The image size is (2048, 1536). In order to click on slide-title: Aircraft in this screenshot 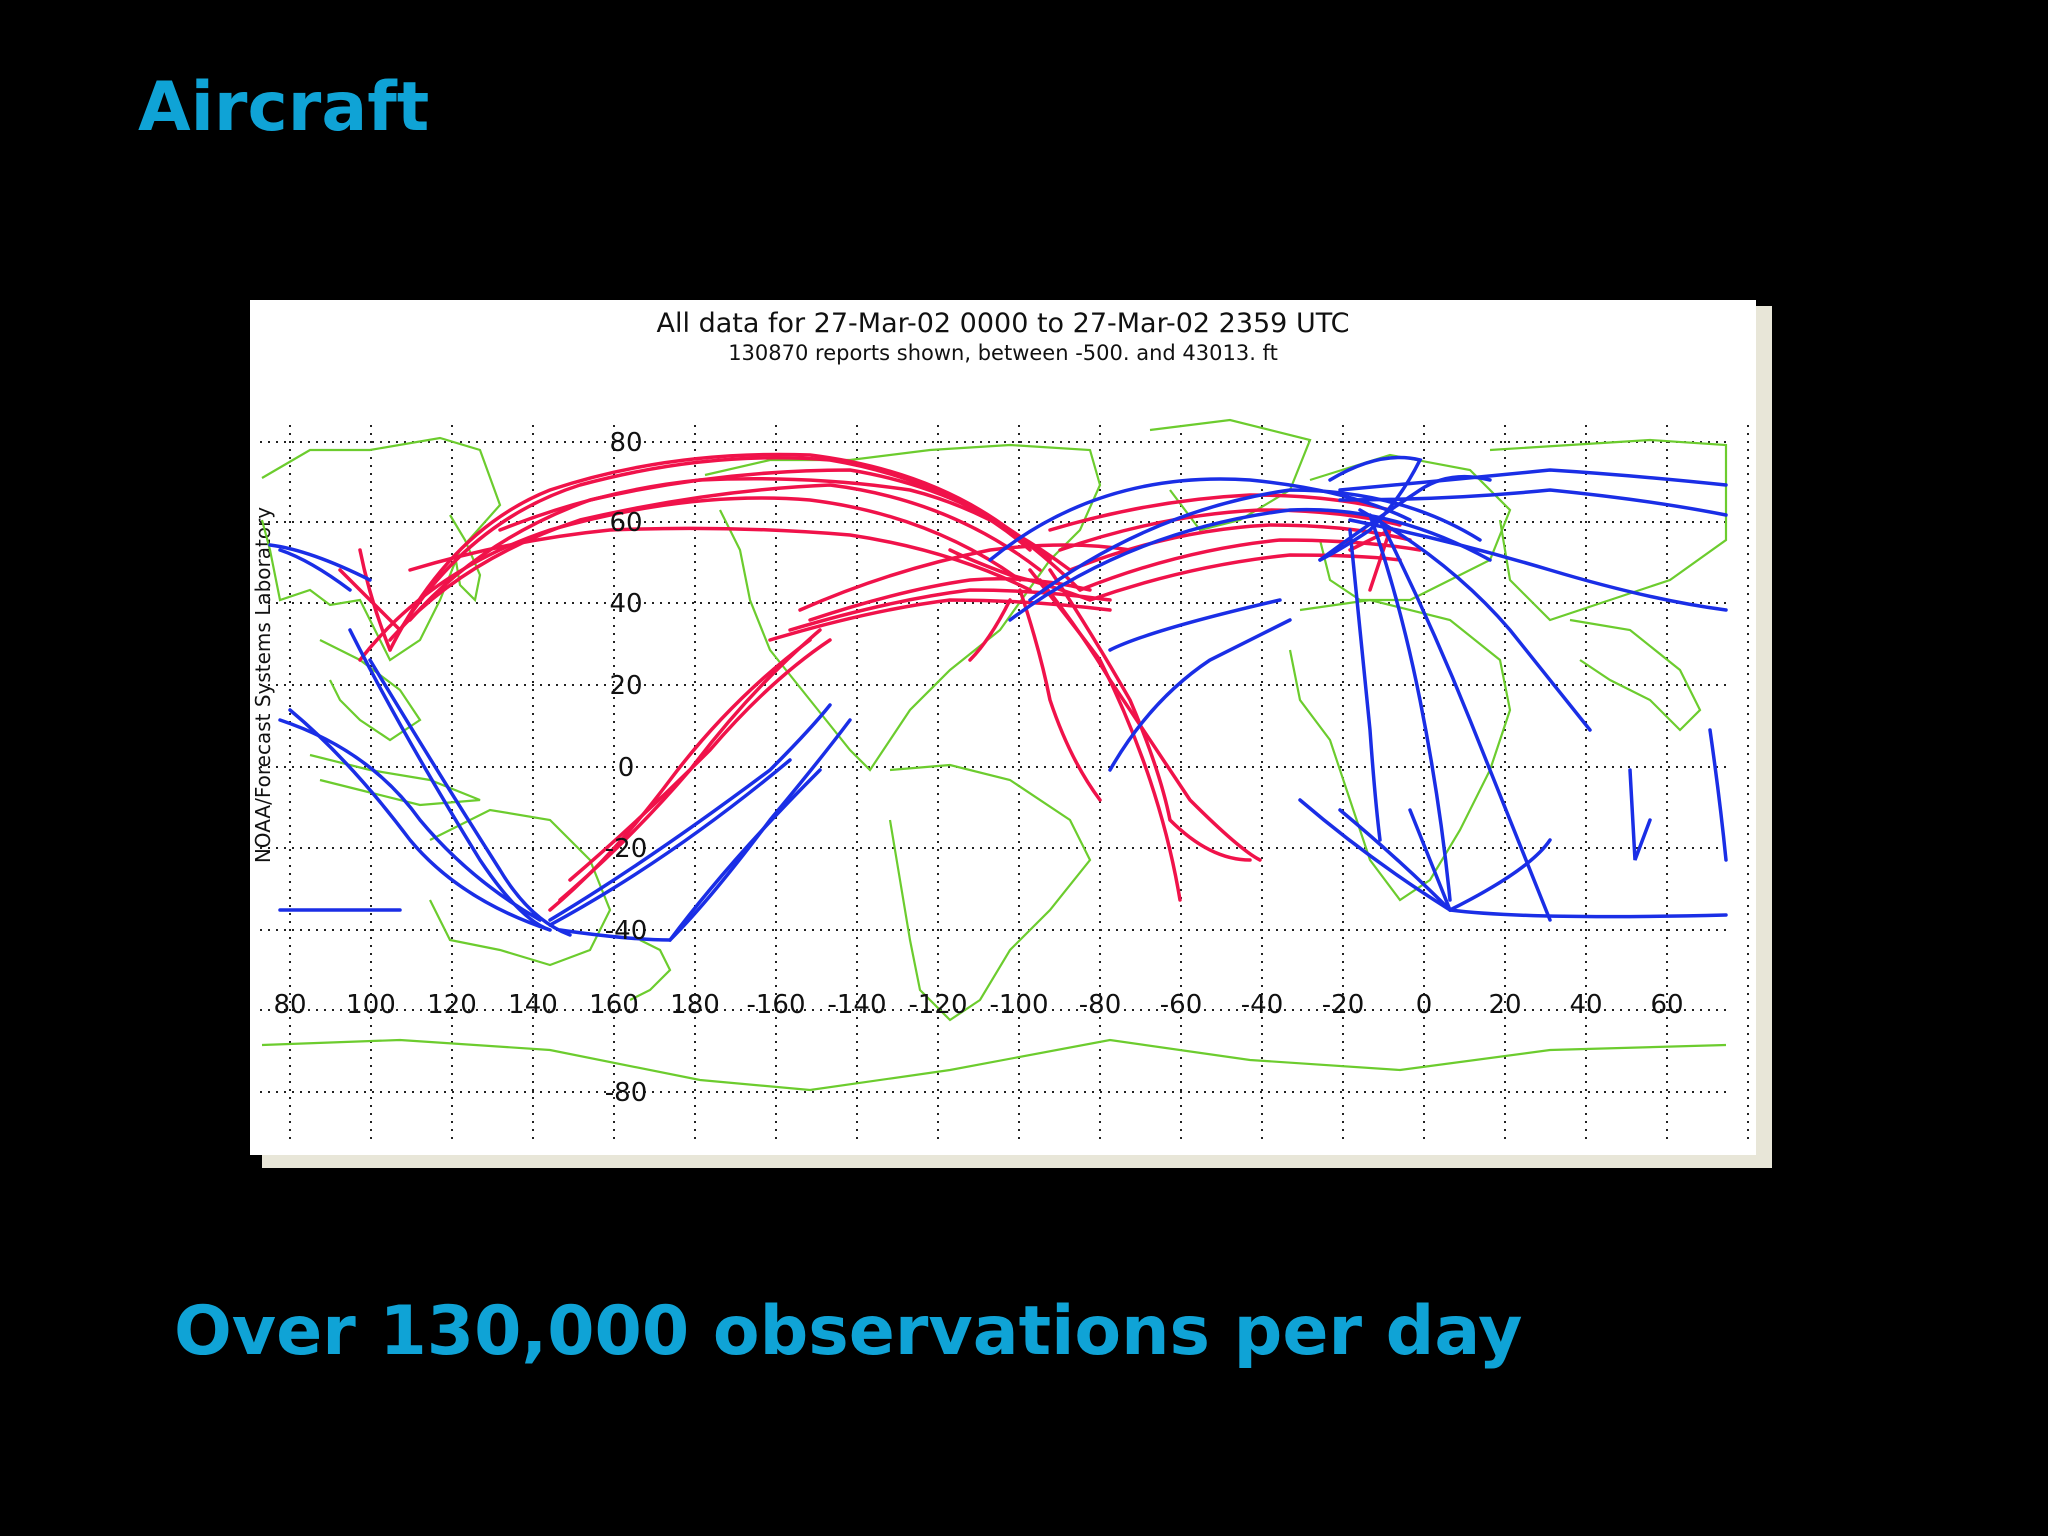, I will do `click(284, 107)`.